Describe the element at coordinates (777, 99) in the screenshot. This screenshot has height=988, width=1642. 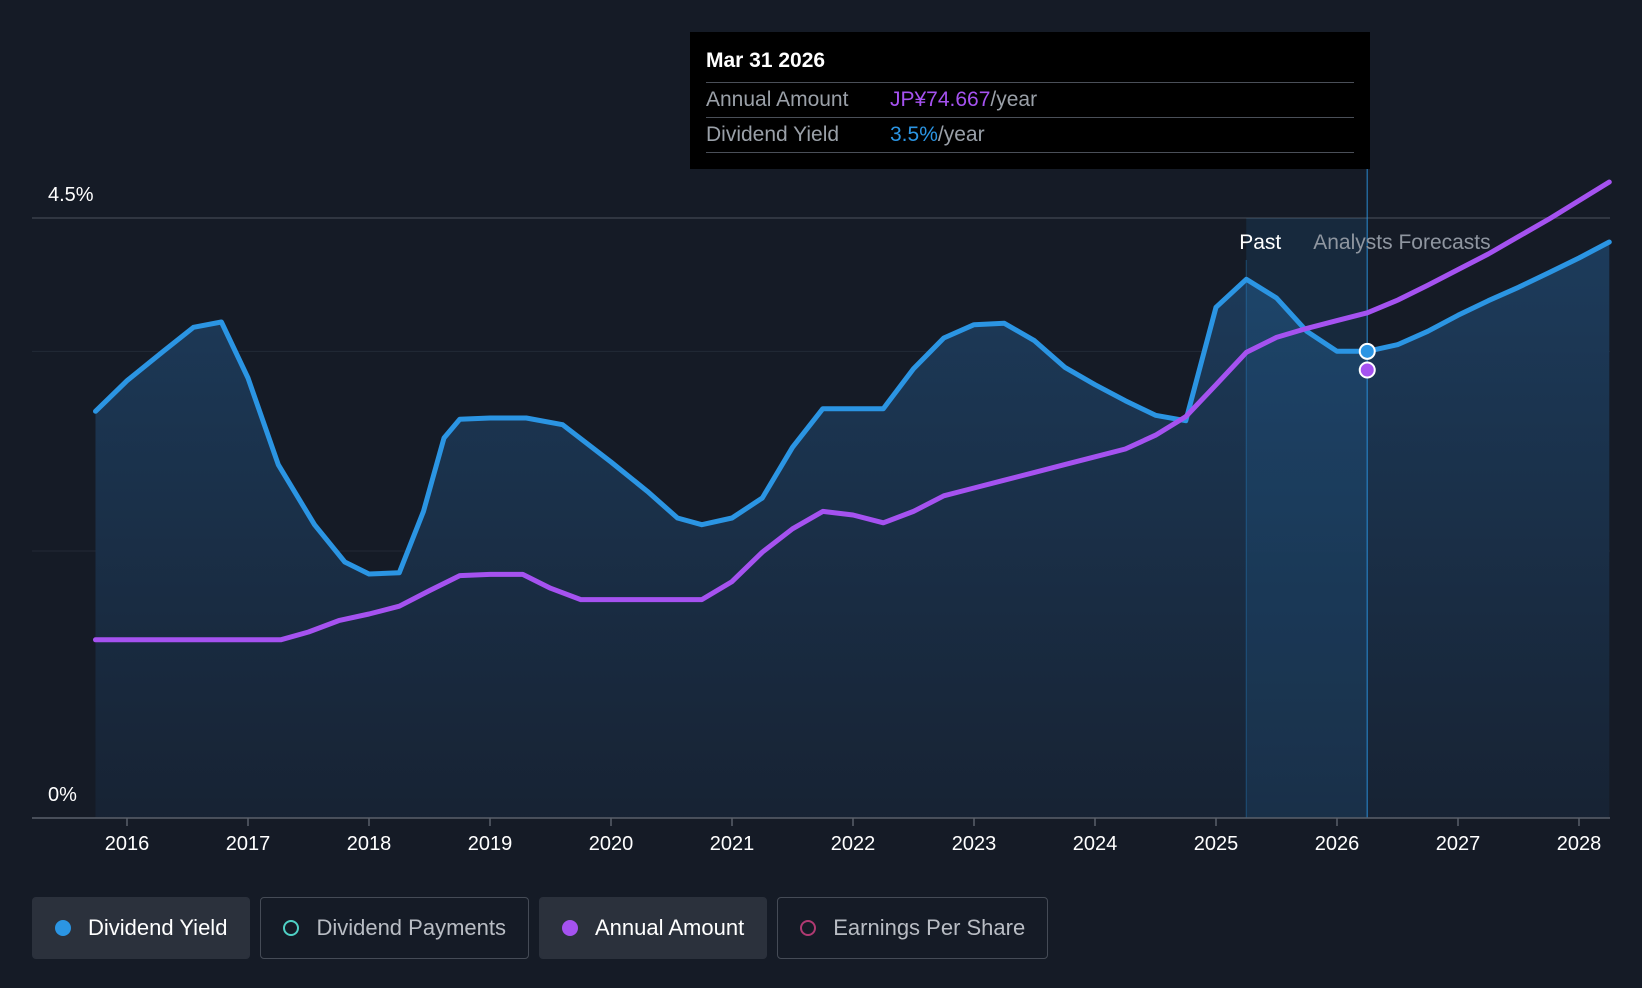
I see `tooltip-label: Annual Amount` at that location.